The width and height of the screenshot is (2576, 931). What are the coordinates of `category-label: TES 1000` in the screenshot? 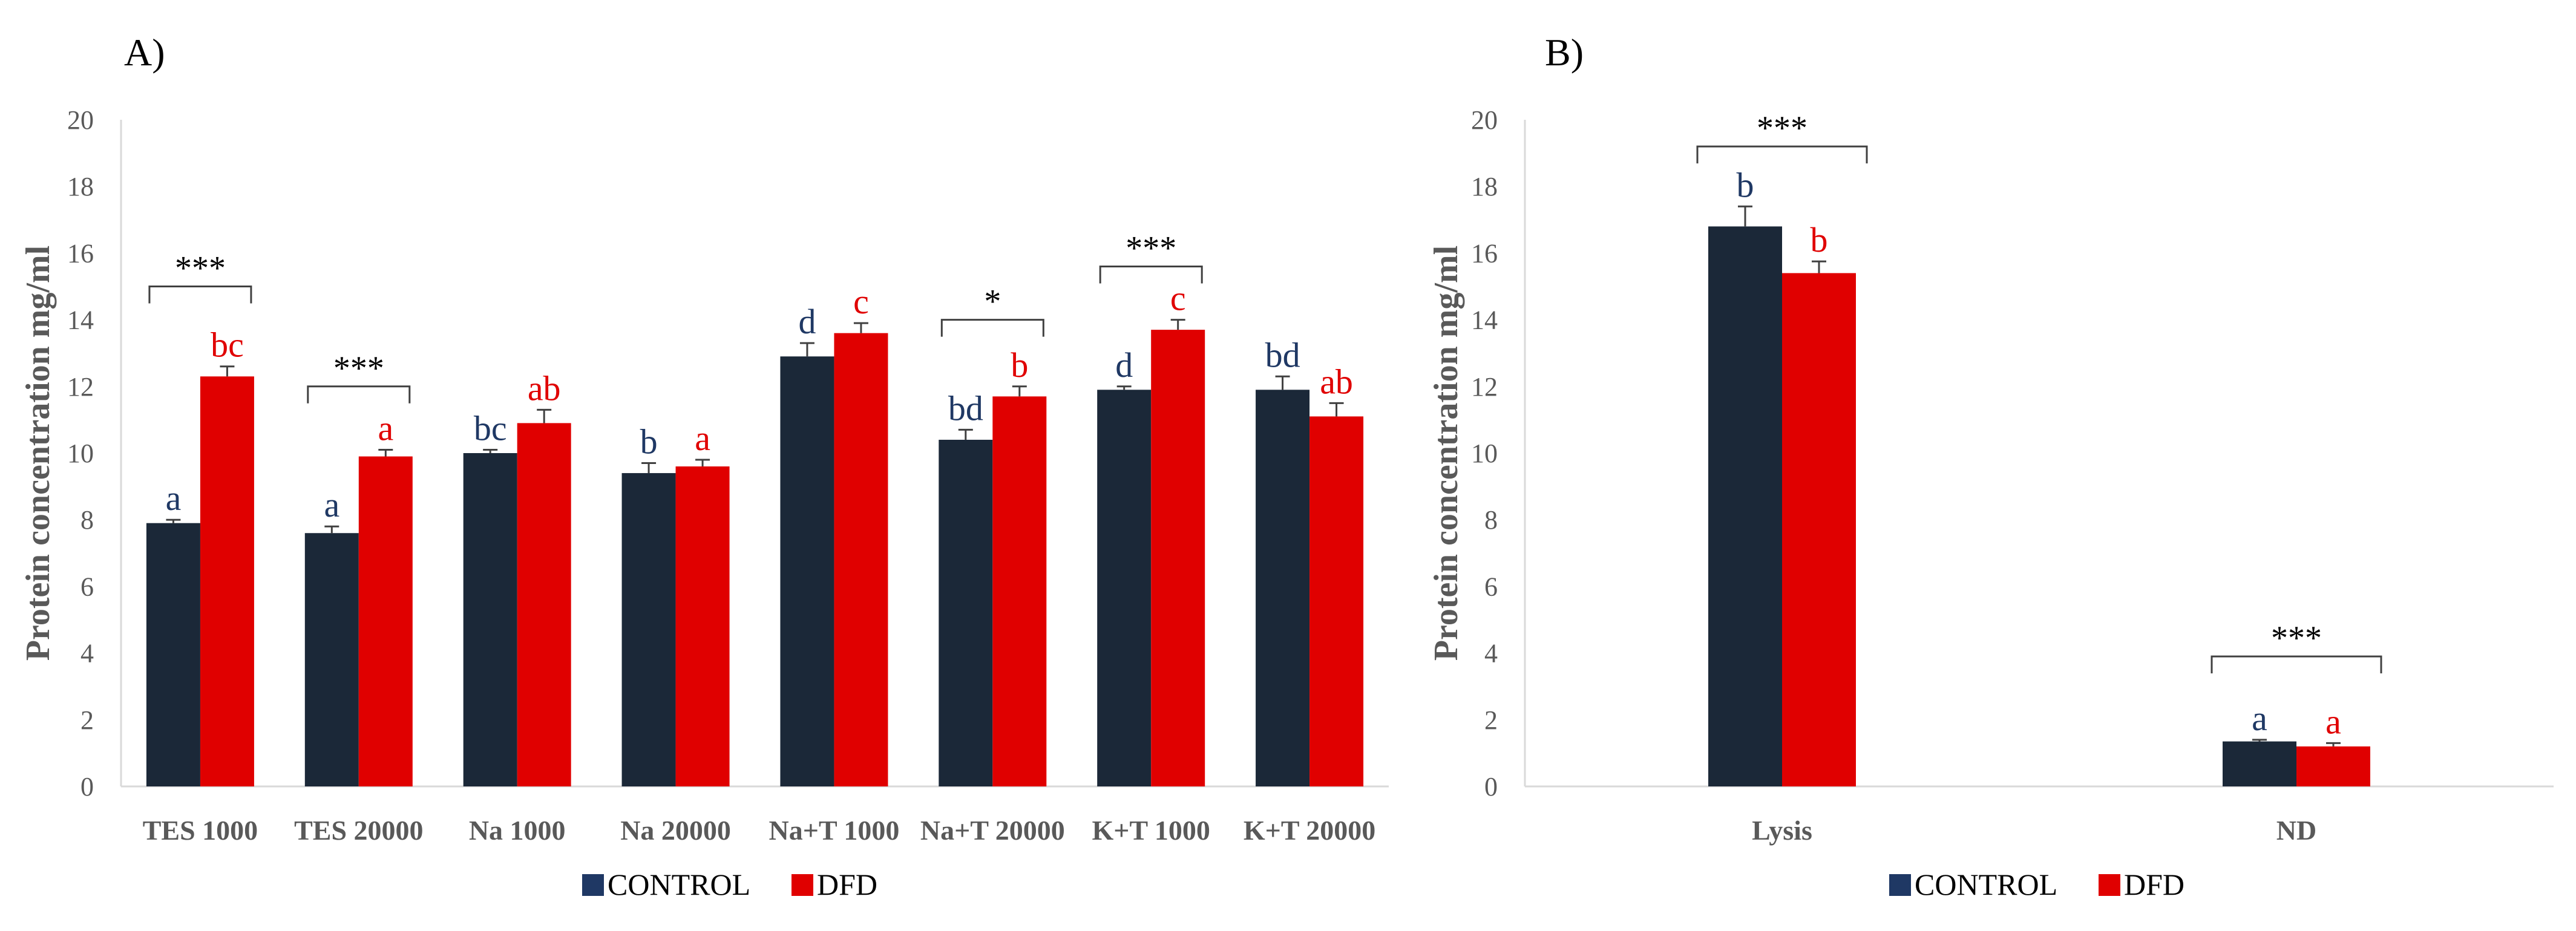 It's located at (200, 831).